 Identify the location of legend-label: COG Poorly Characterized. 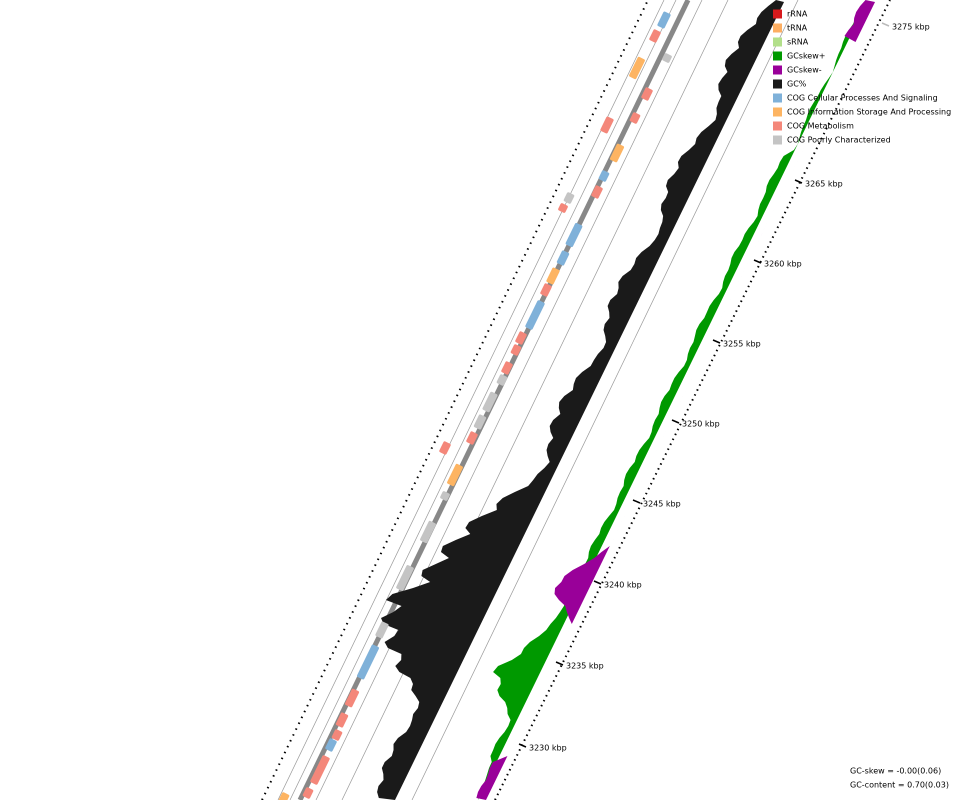
(839, 140).